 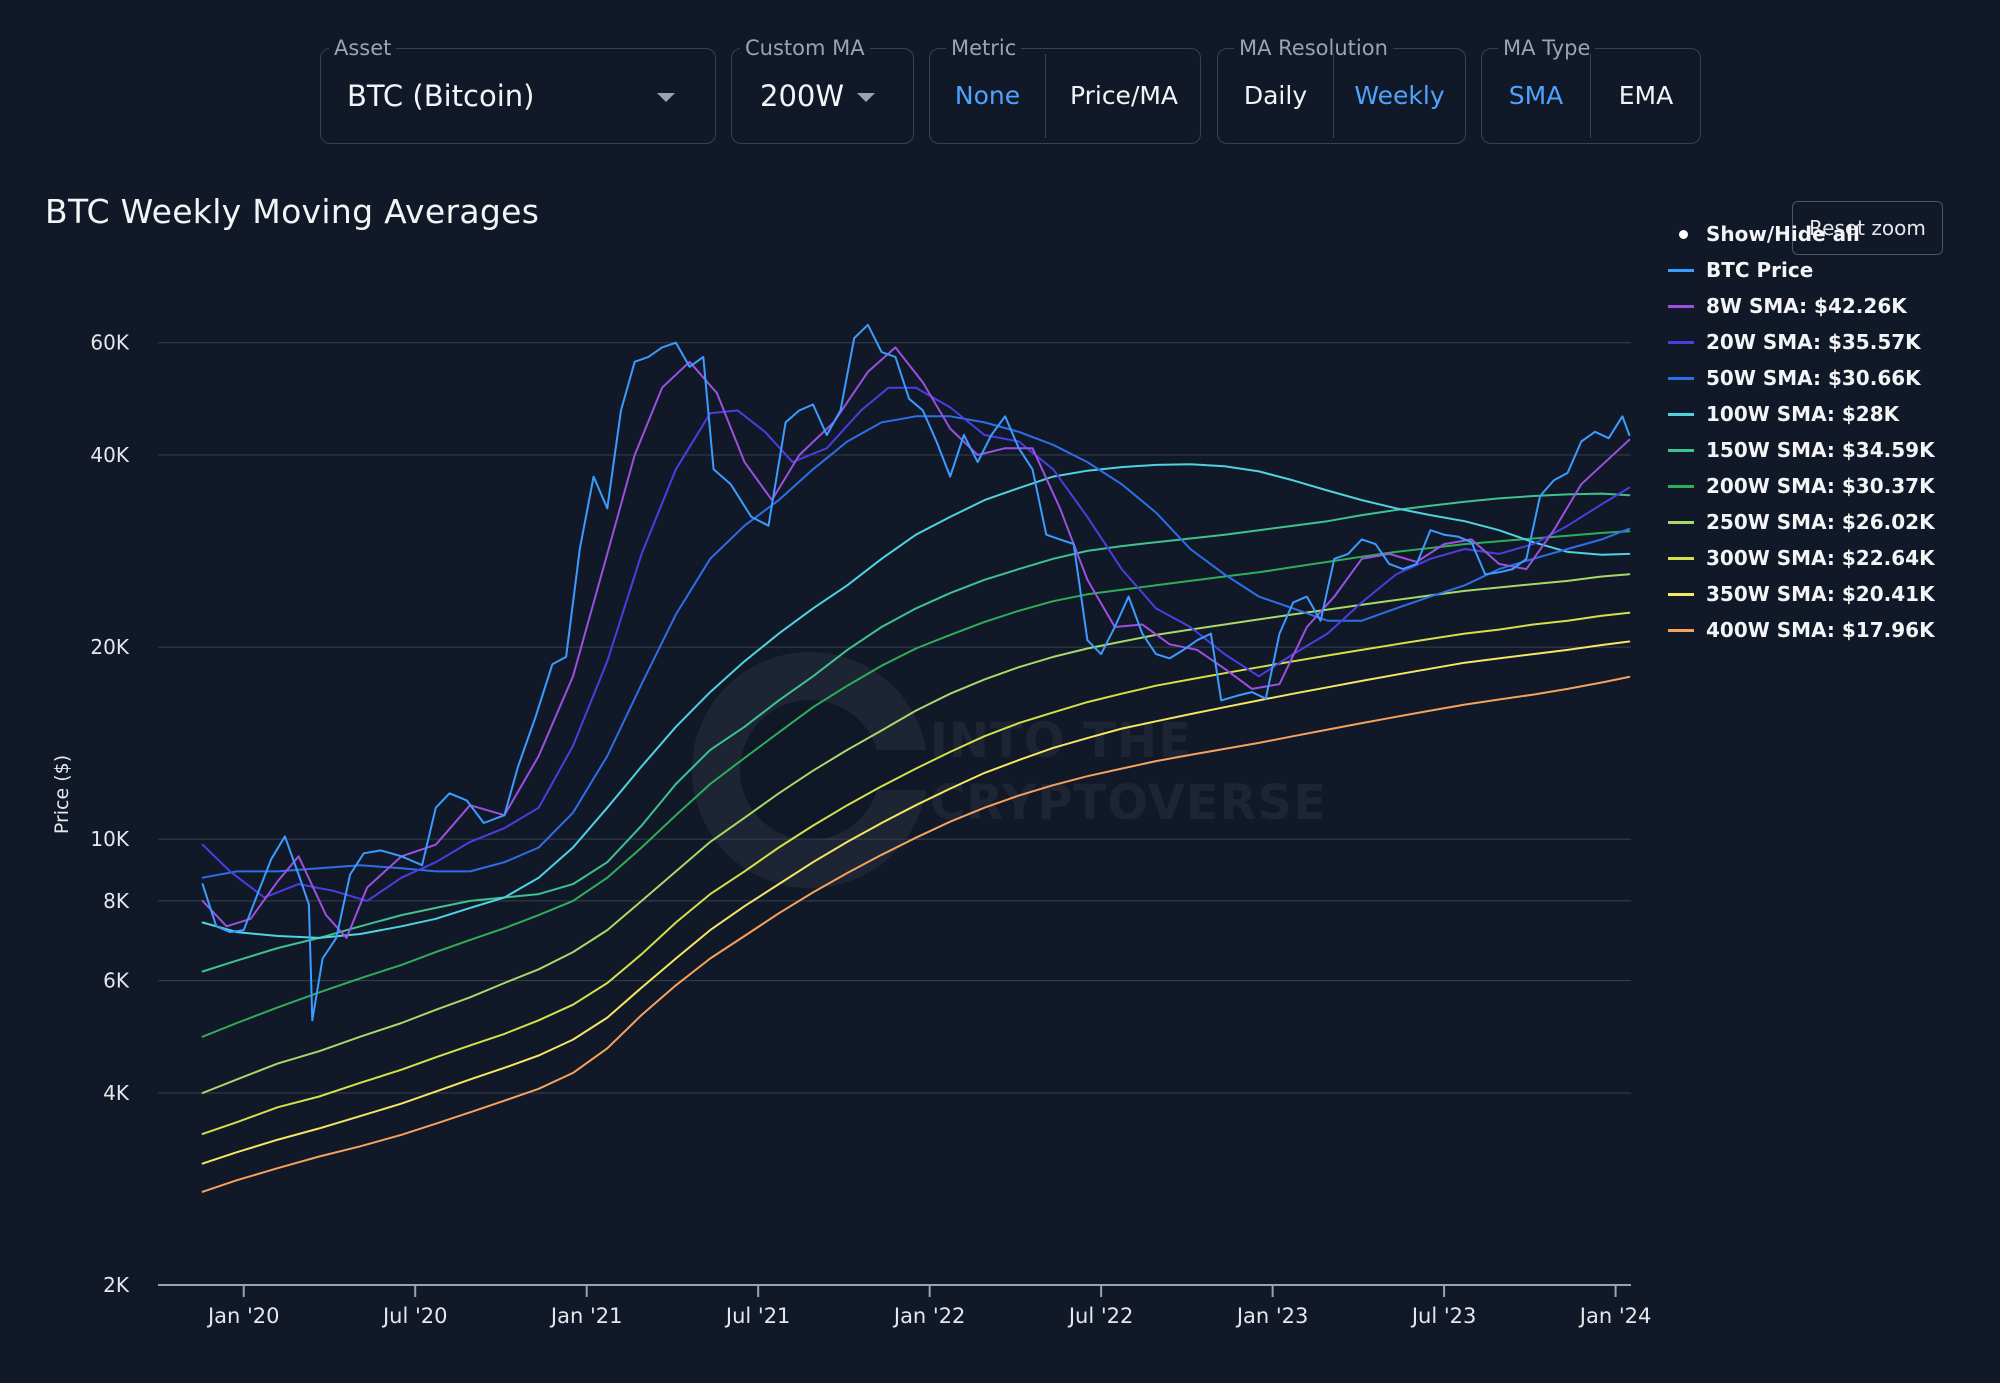 What do you see at coordinates (757, 1316) in the screenshot?
I see `x-tick-label: Jul '21` at bounding box center [757, 1316].